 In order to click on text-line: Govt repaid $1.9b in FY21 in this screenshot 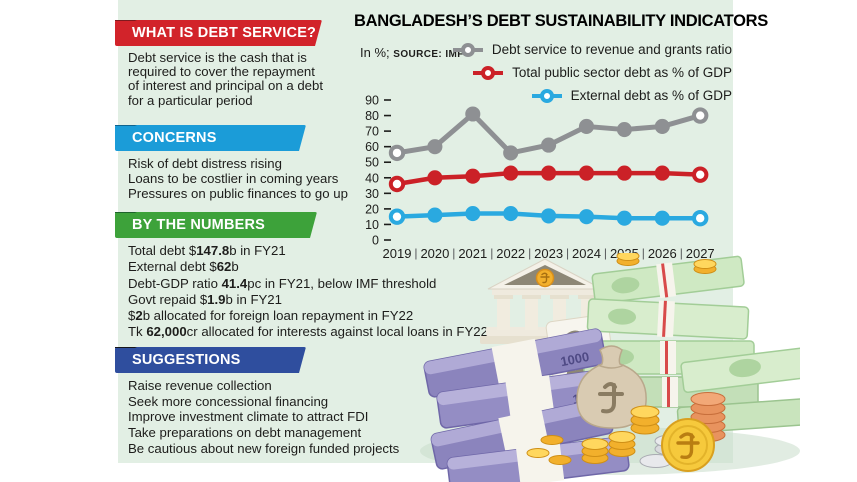, I will do `click(205, 299)`.